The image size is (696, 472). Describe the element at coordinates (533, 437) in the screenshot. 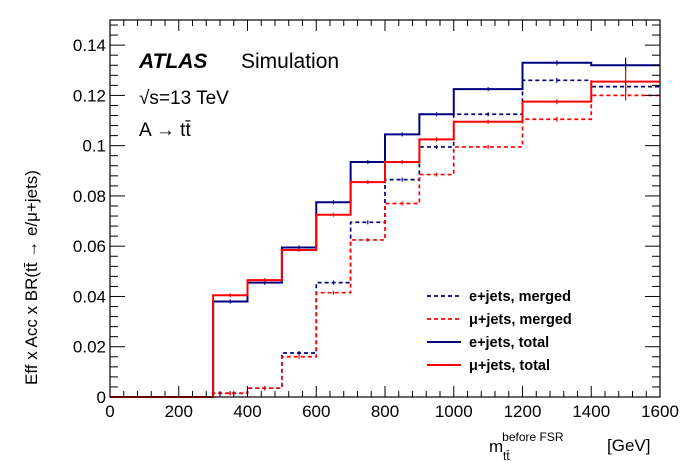

I see `x-axis-title-superscript: before FSR` at that location.